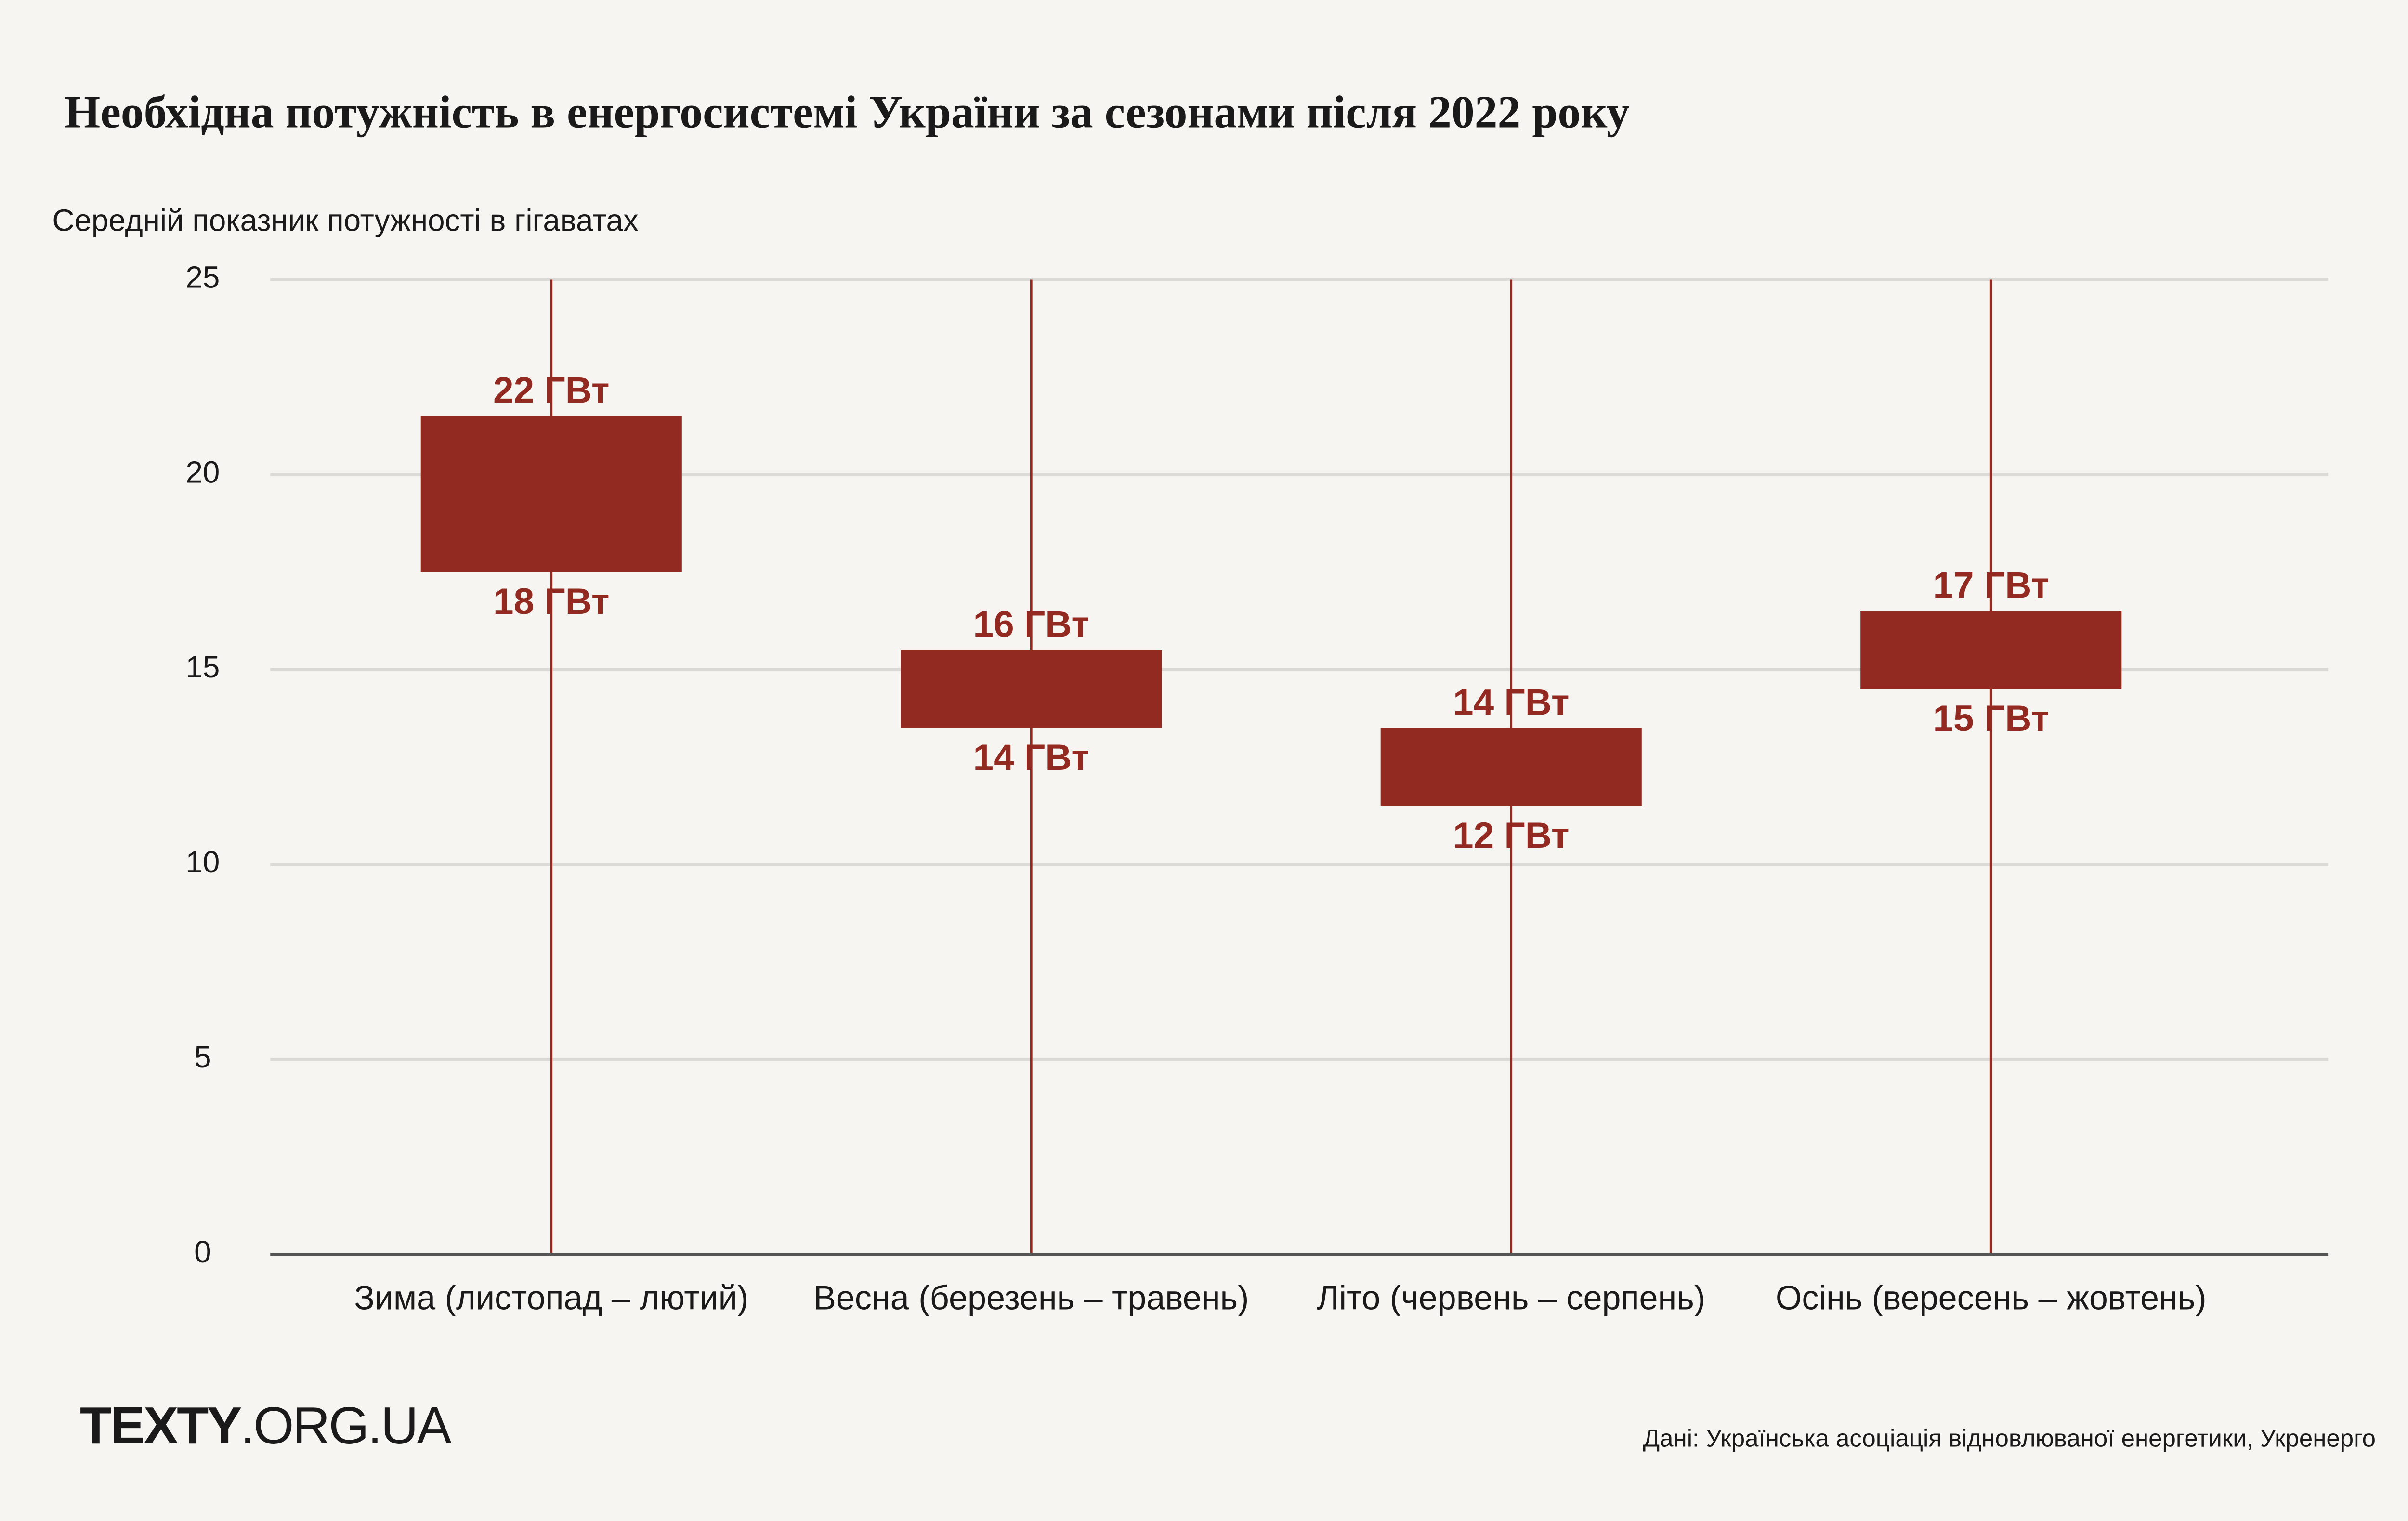  Describe the element at coordinates (1031, 1298) in the screenshot. I see `x-tick-label: Весна (березень – травень)` at that location.